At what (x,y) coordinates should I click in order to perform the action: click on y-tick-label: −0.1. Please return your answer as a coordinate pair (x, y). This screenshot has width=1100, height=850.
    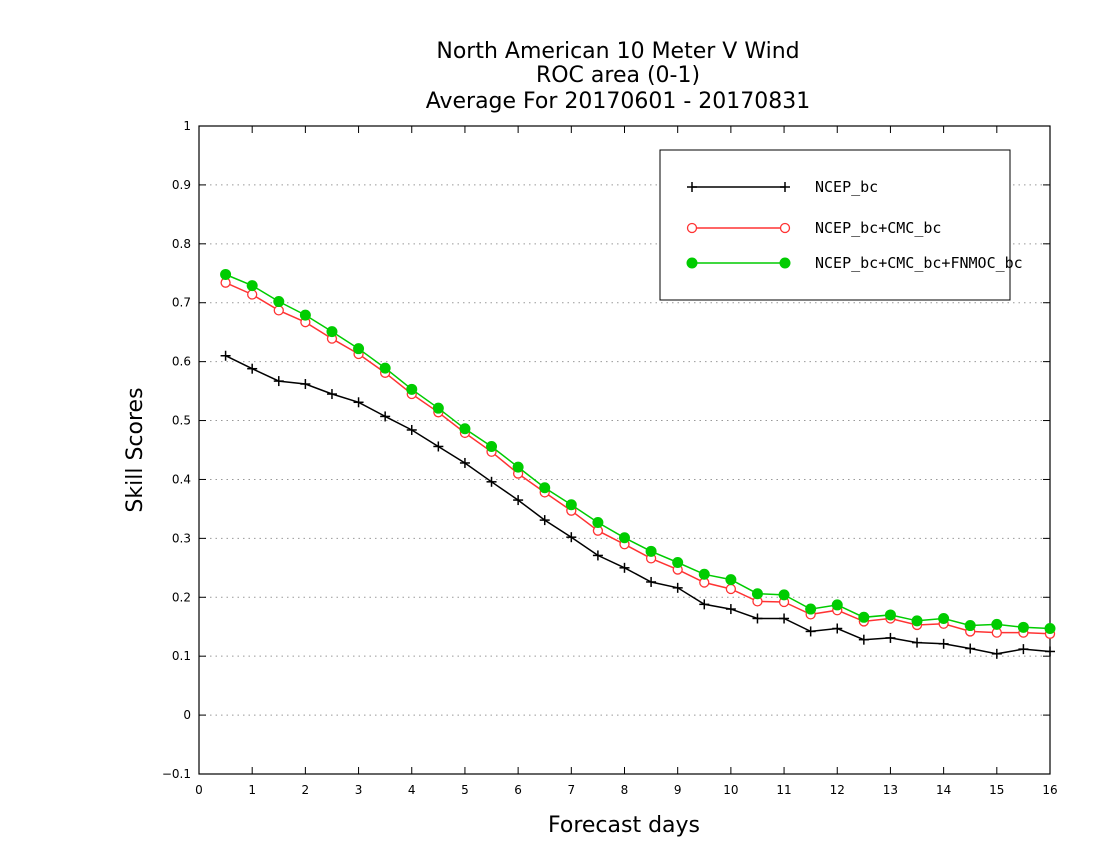
    Looking at the image, I should click on (176, 774).